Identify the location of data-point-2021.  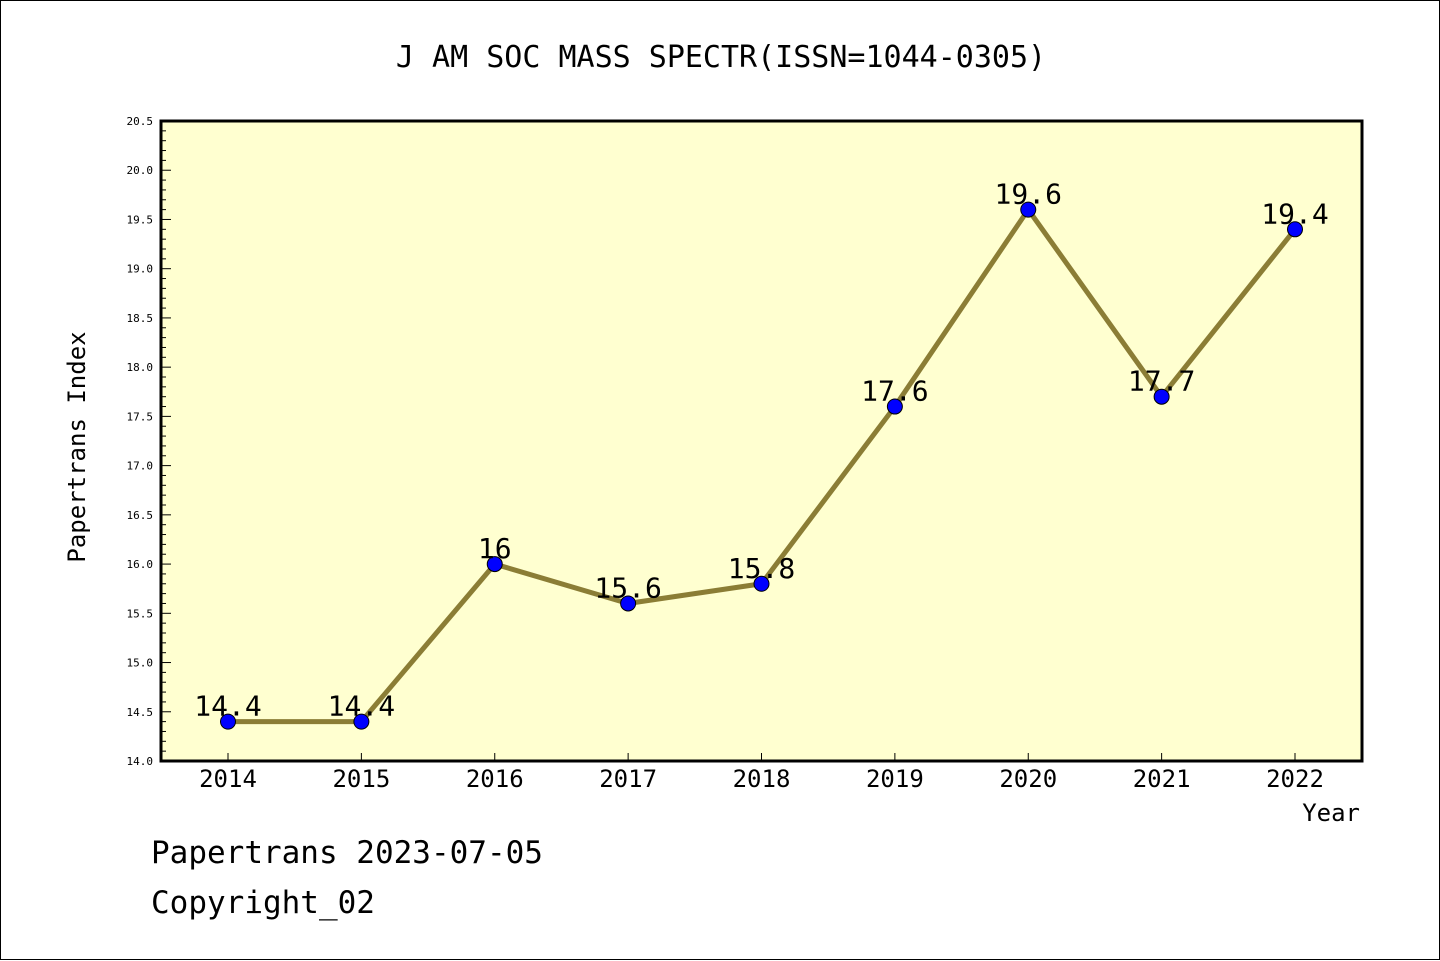
(1161, 396).